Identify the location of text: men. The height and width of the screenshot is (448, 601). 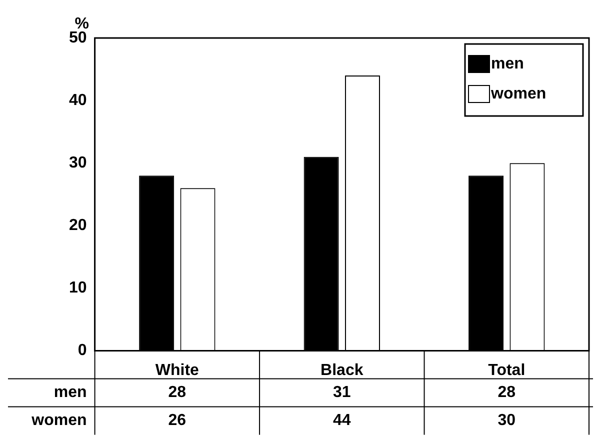
(70, 393).